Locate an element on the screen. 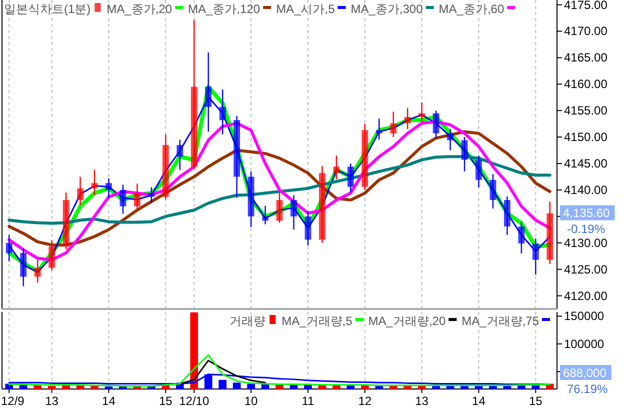  text: 76.19% is located at coordinates (587, 389).